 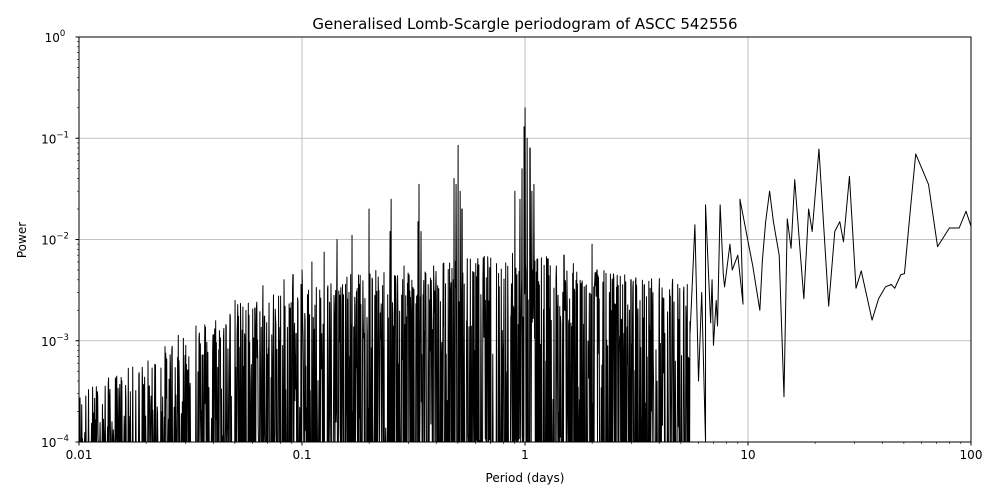 I want to click on y-tick-label: 10⁰, so click(x=55, y=37).